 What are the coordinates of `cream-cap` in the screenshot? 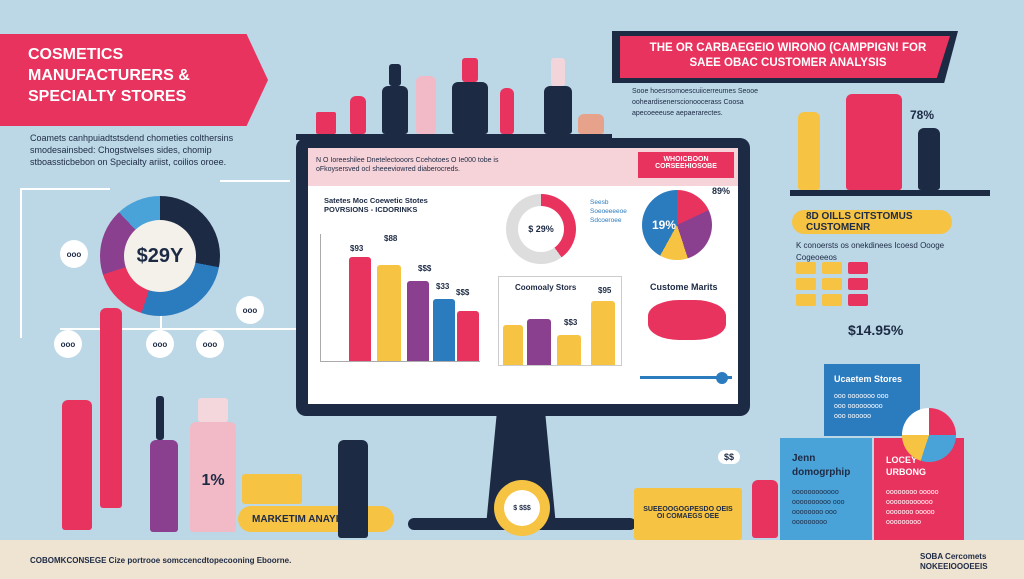 It's located at (213, 410).